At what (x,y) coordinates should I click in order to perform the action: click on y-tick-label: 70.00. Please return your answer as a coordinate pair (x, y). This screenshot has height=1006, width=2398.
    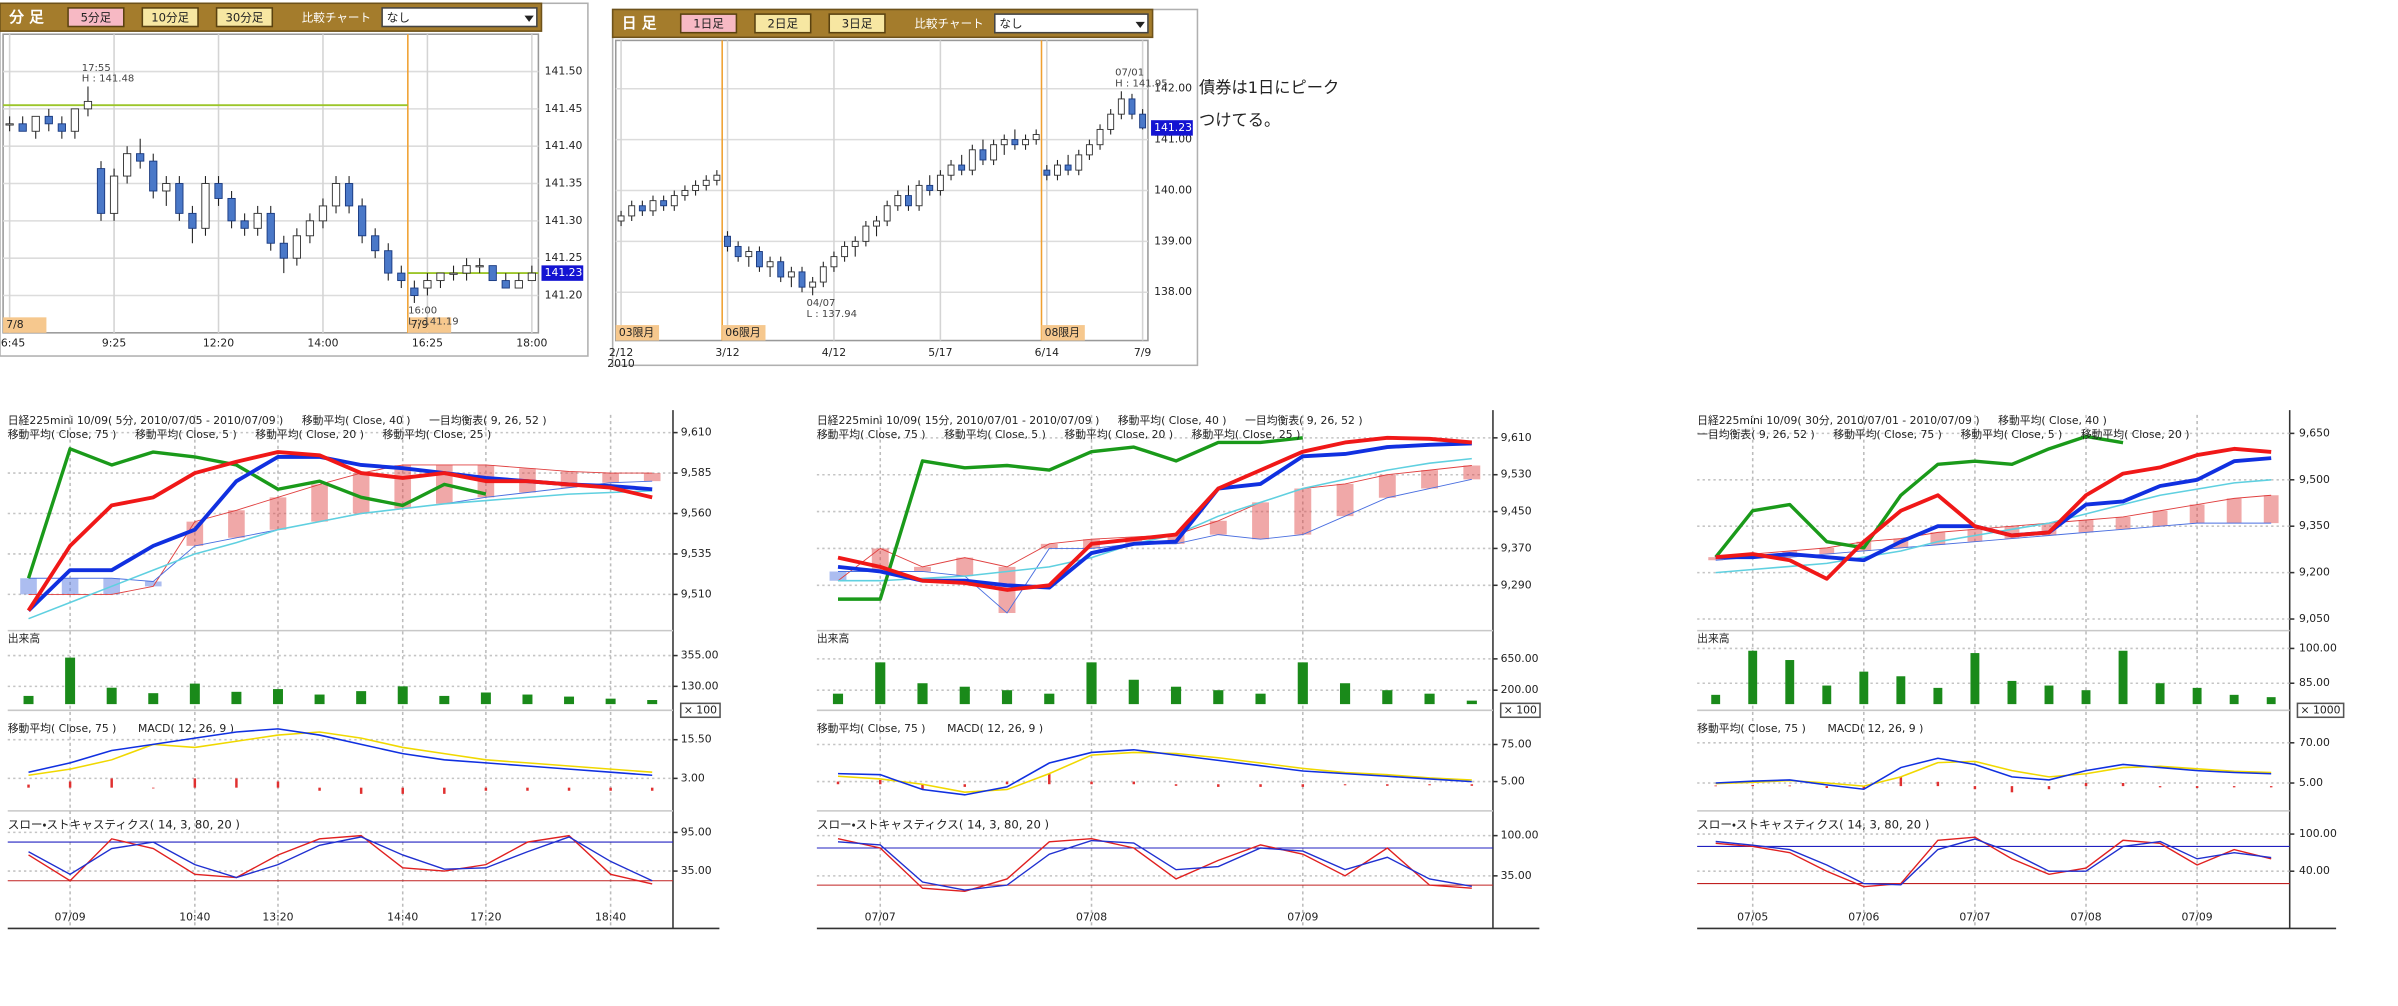
    Looking at the image, I should click on (2314, 742).